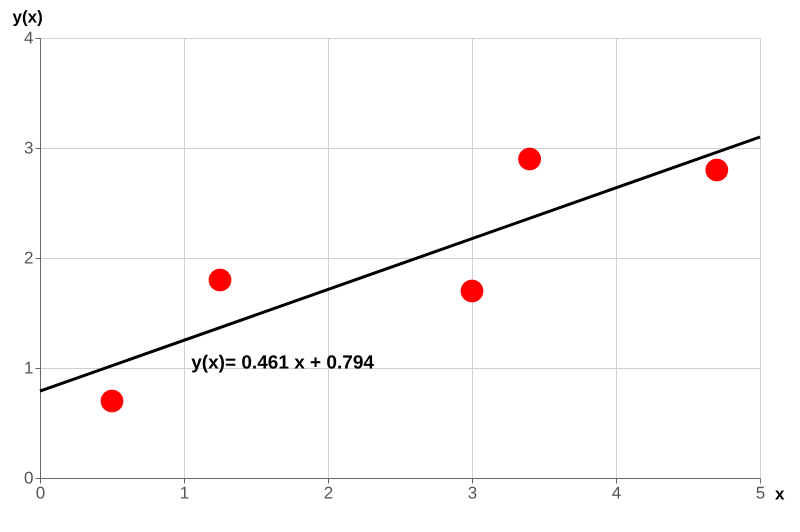 Image resolution: width=800 pixels, height=532 pixels. I want to click on x-axis-title: x, so click(780, 494).